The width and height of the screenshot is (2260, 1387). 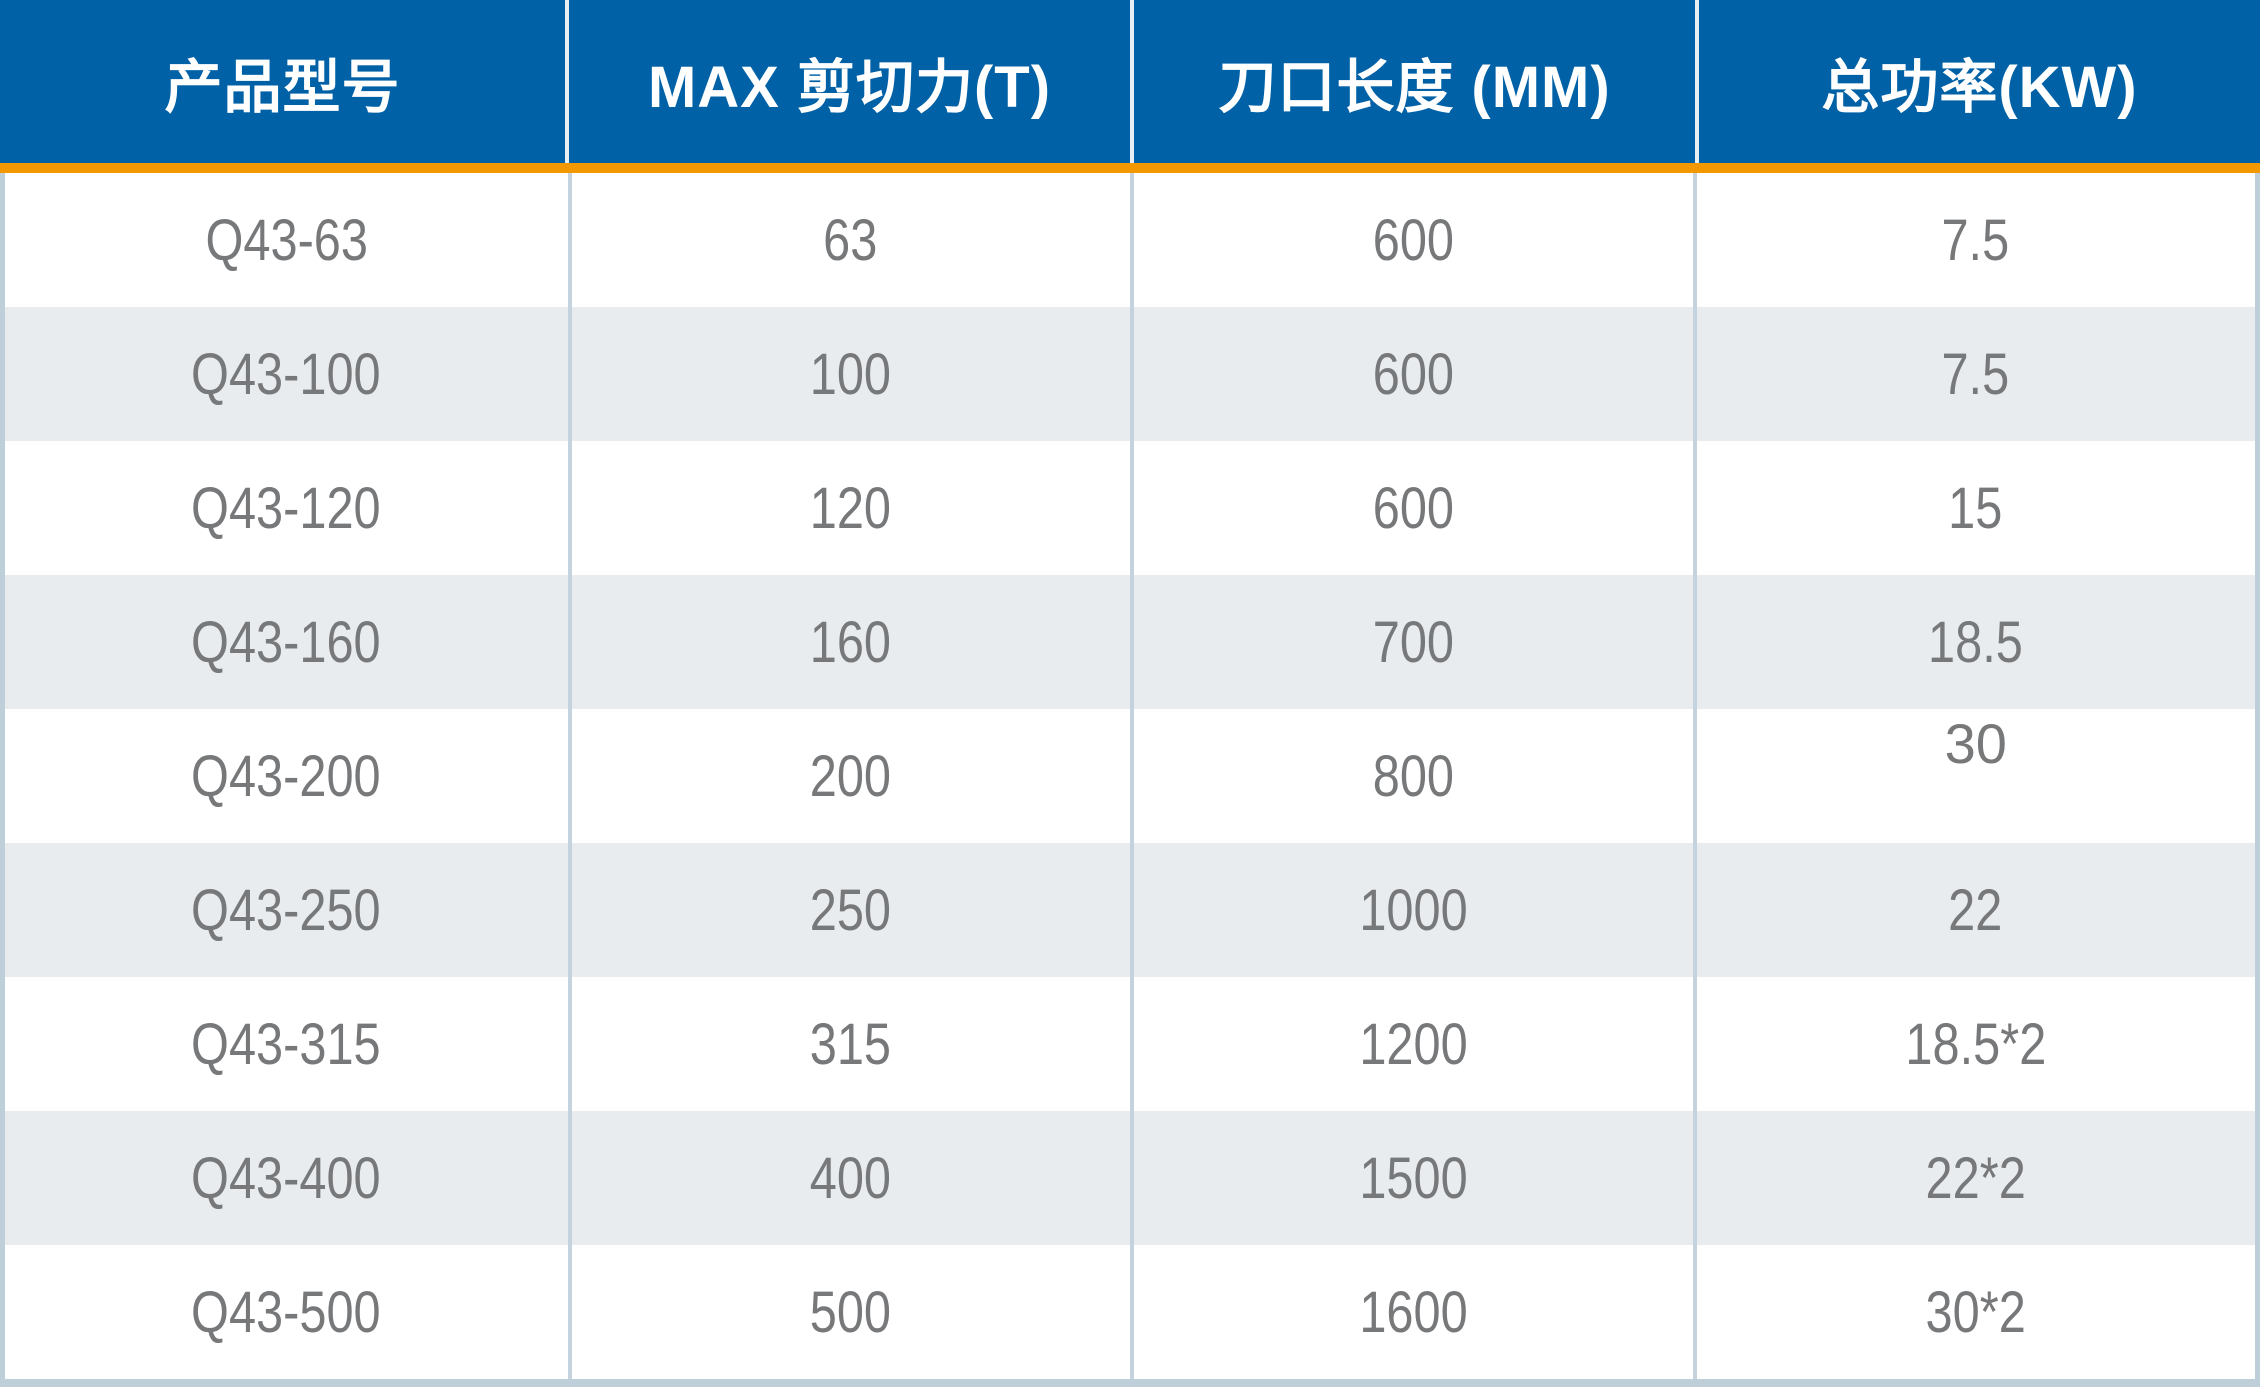 I want to click on cell-total-power-value: 18.5, so click(x=1976, y=642).